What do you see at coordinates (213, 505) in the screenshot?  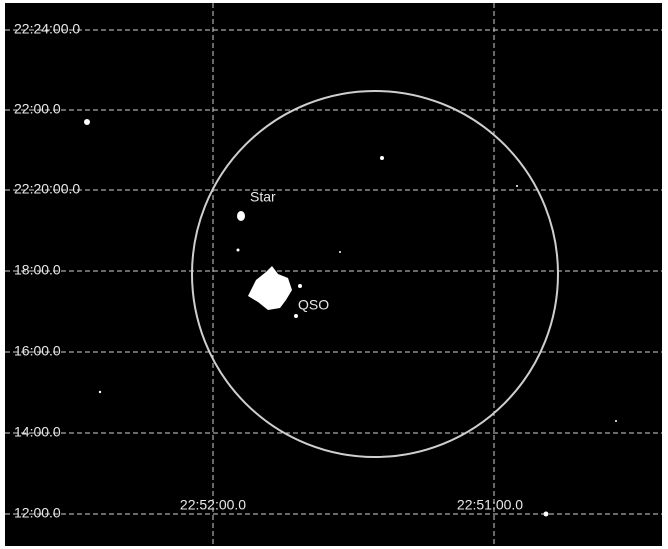 I see `ra-label: 22:52:00.0` at bounding box center [213, 505].